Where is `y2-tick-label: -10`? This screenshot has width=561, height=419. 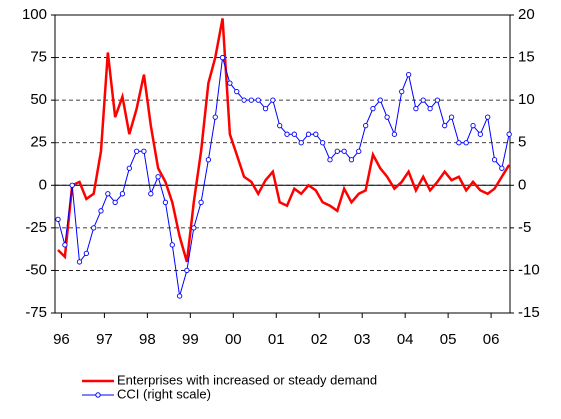
y2-tick-label: -10 is located at coordinates (529, 269).